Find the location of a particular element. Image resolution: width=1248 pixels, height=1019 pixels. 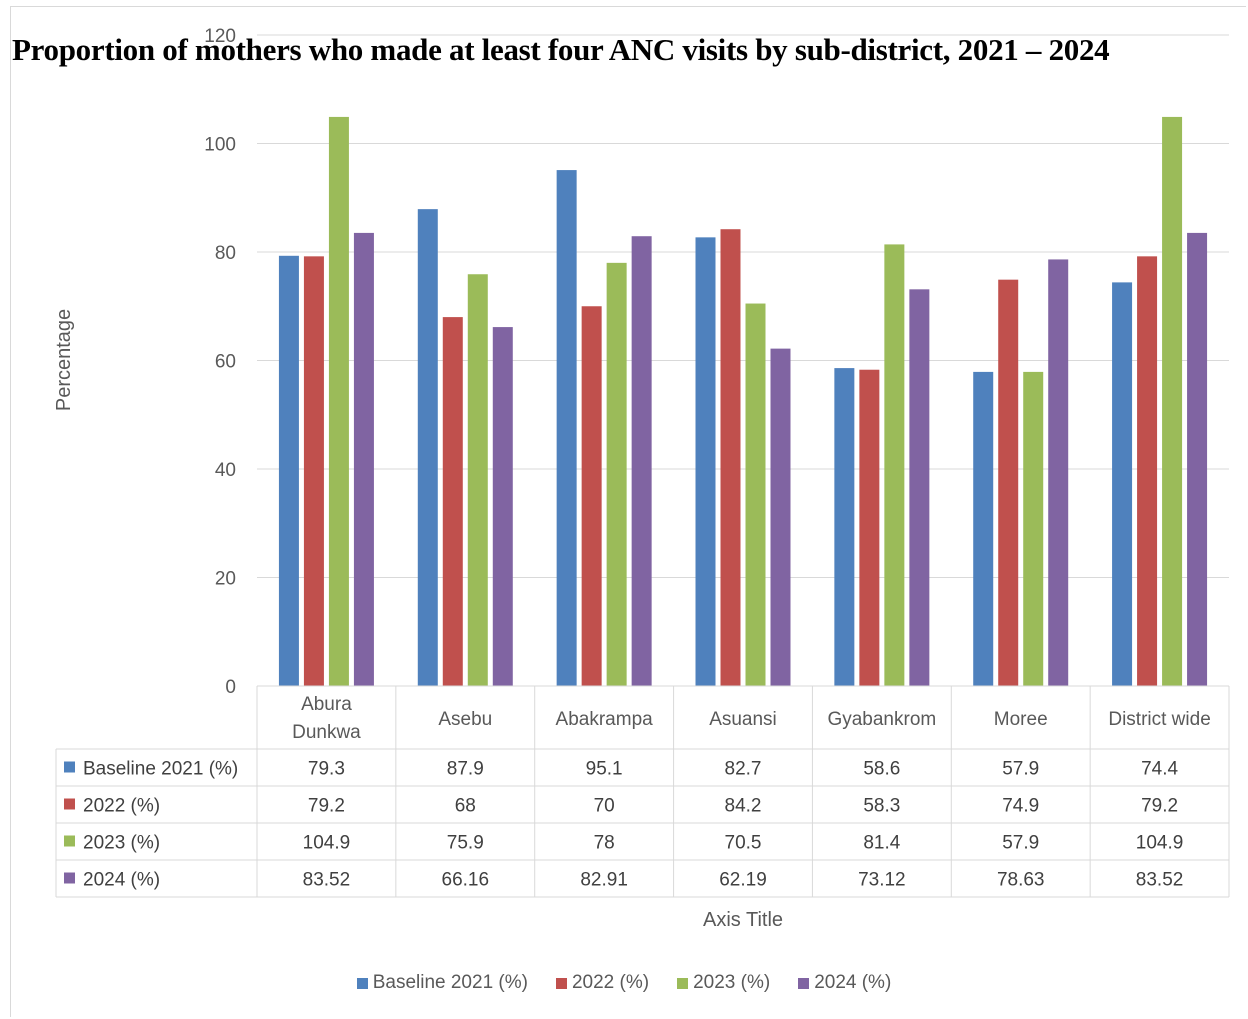

category-label: Asebu is located at coordinates (465, 719).